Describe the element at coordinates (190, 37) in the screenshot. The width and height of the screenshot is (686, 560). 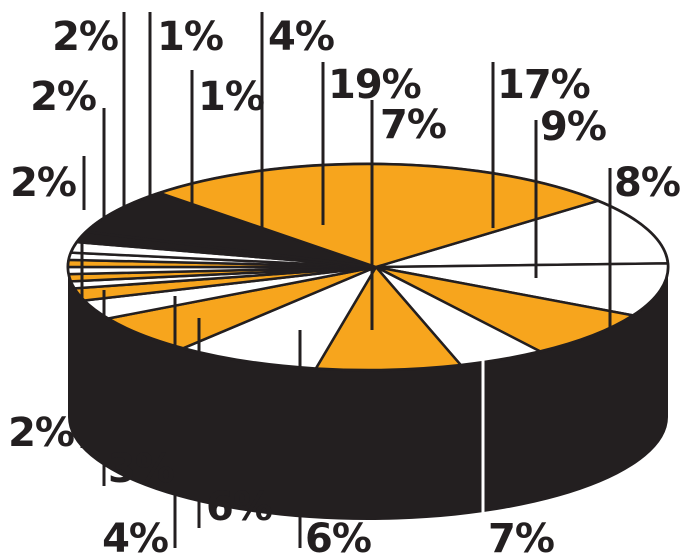
I see `slice-label-15: 1%` at that location.